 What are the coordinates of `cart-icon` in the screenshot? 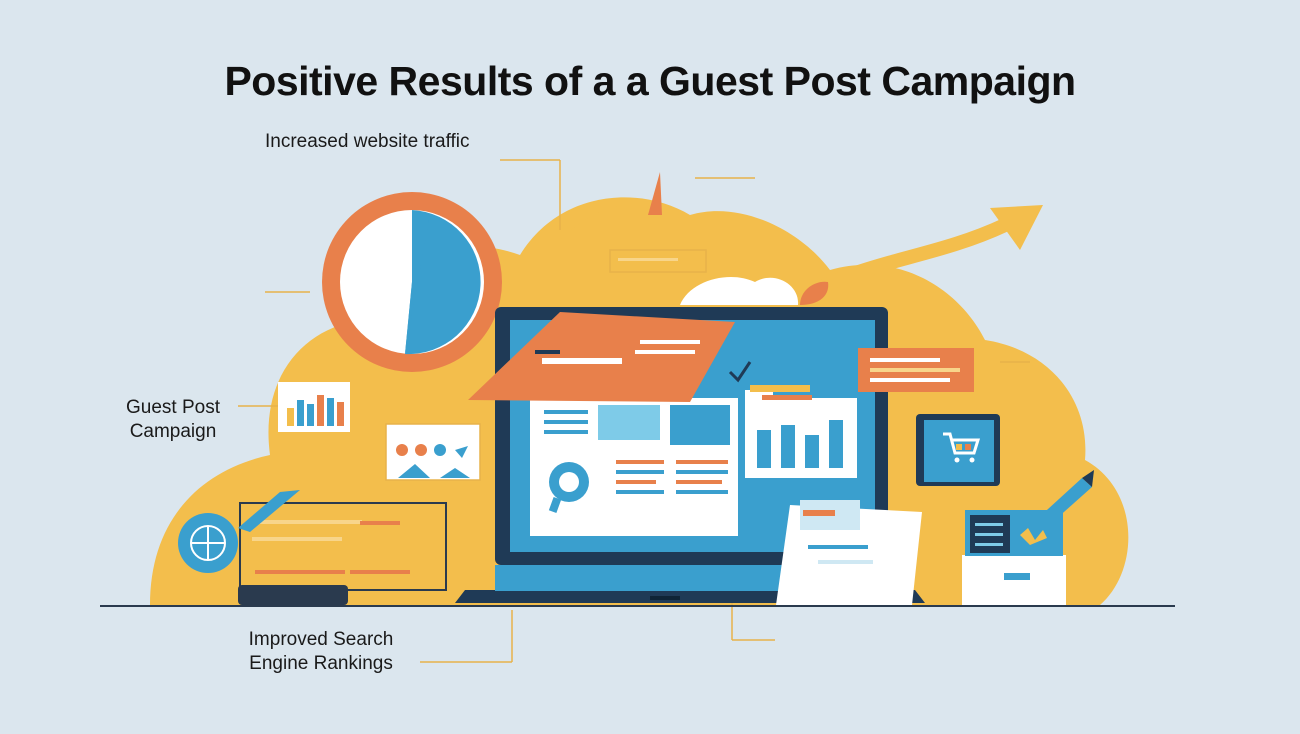 It's located at (958, 450).